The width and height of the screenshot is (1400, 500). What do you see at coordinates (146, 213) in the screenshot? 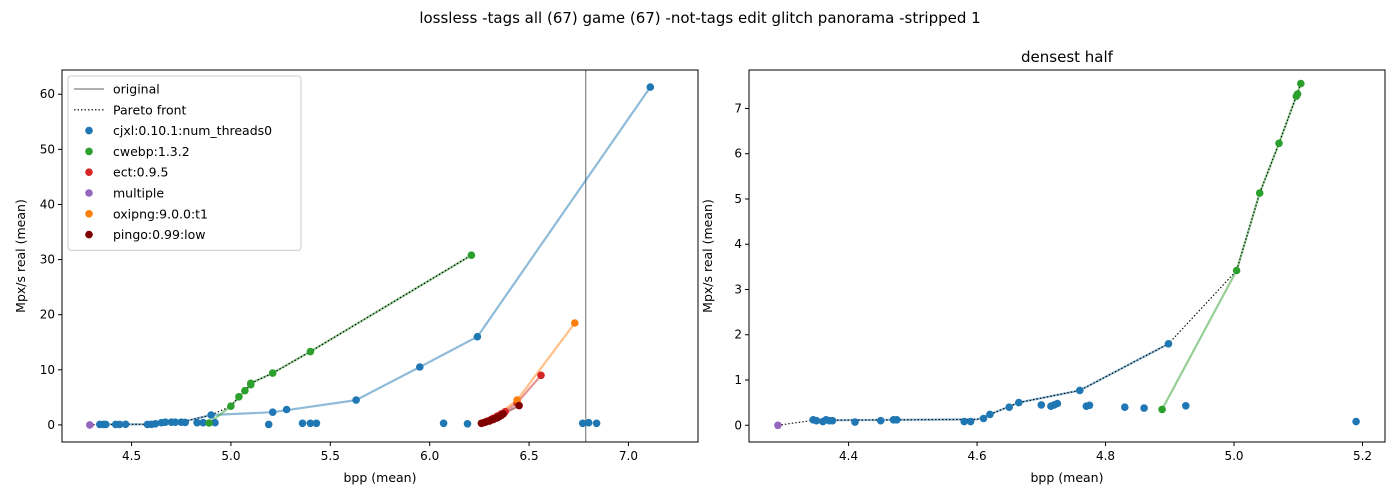
I see `legend-entry-oxipng-9-0-0-t1: oxipng:9.0.0:t1` at bounding box center [146, 213].